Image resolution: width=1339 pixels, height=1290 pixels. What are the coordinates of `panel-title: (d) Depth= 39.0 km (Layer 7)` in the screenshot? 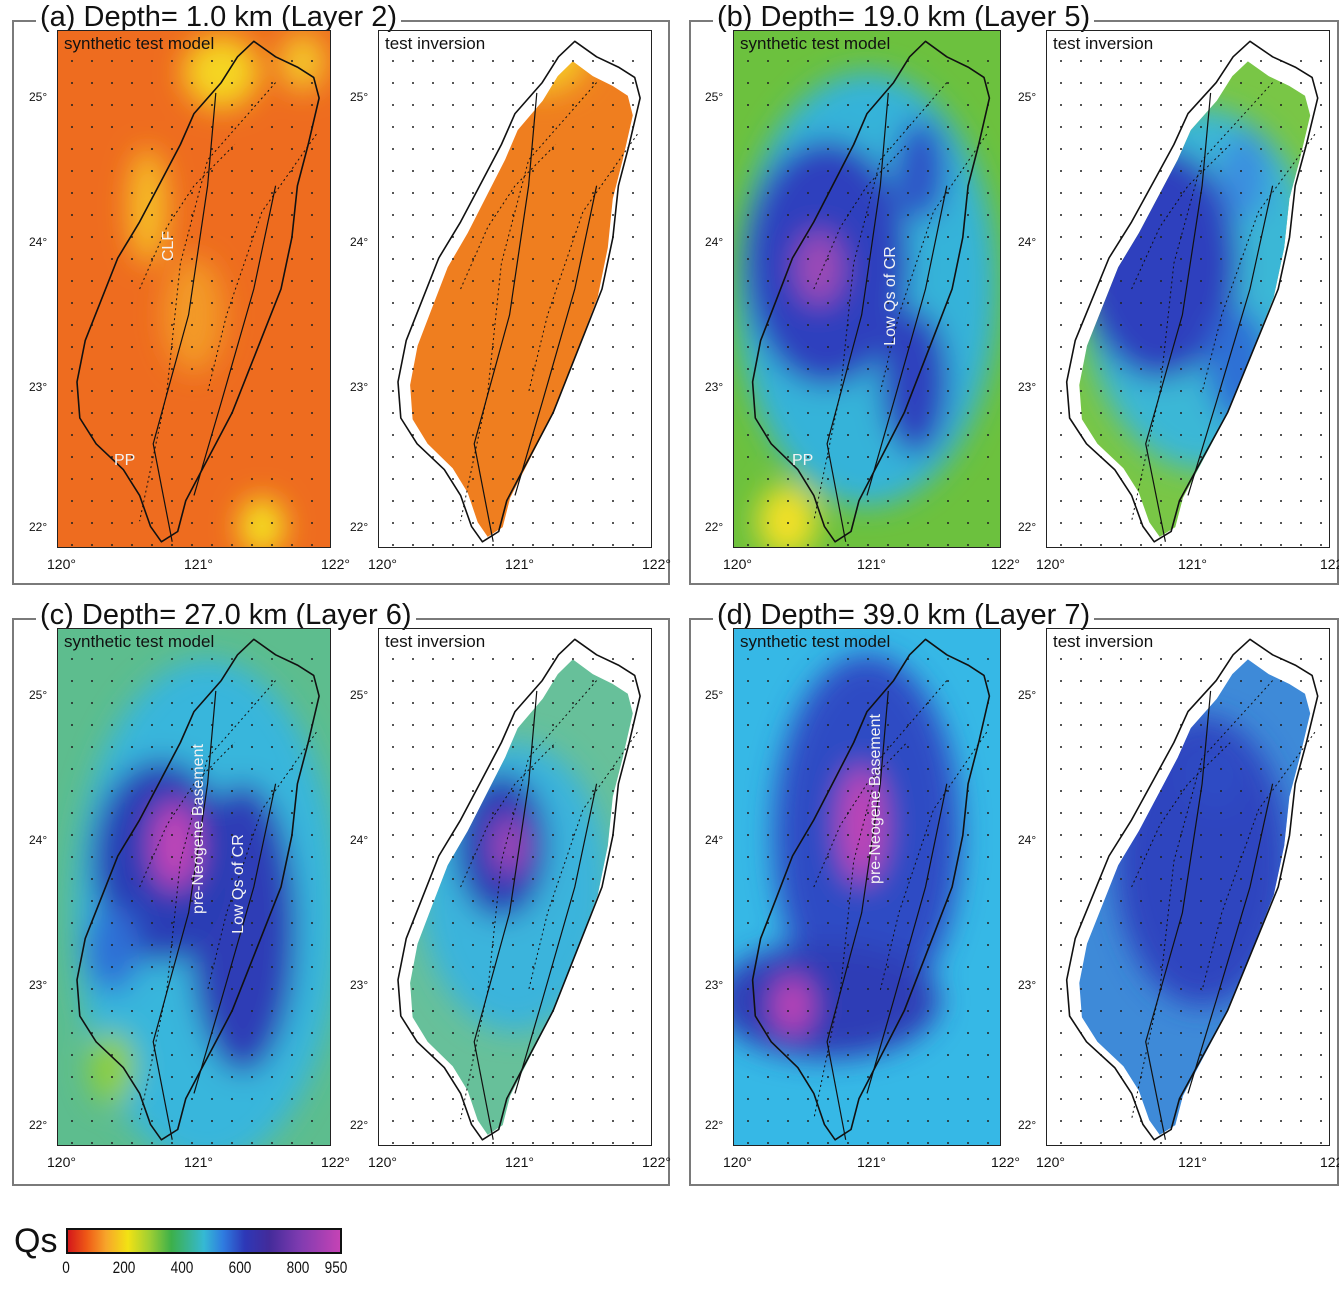 It's located at (904, 615).